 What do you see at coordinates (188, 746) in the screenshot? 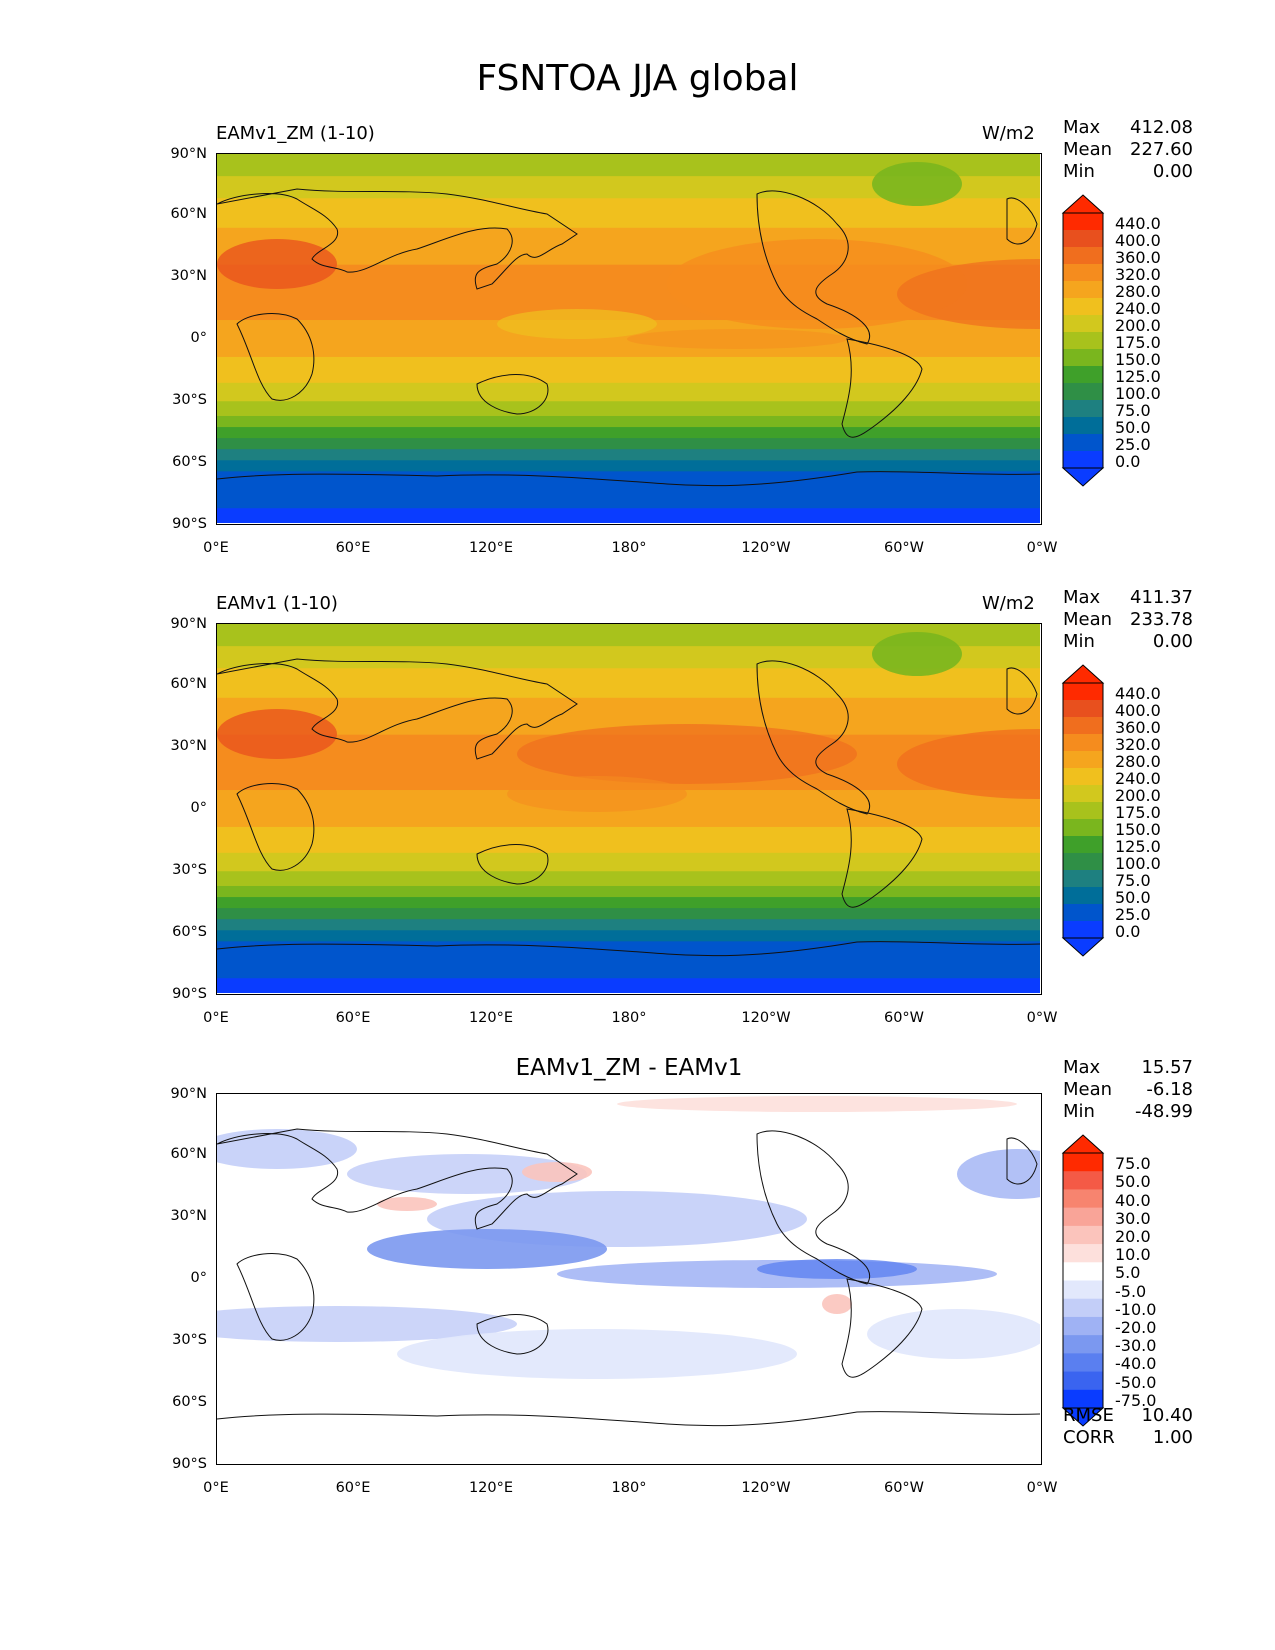
I see `lat-tick-30n: 30°N` at bounding box center [188, 746].